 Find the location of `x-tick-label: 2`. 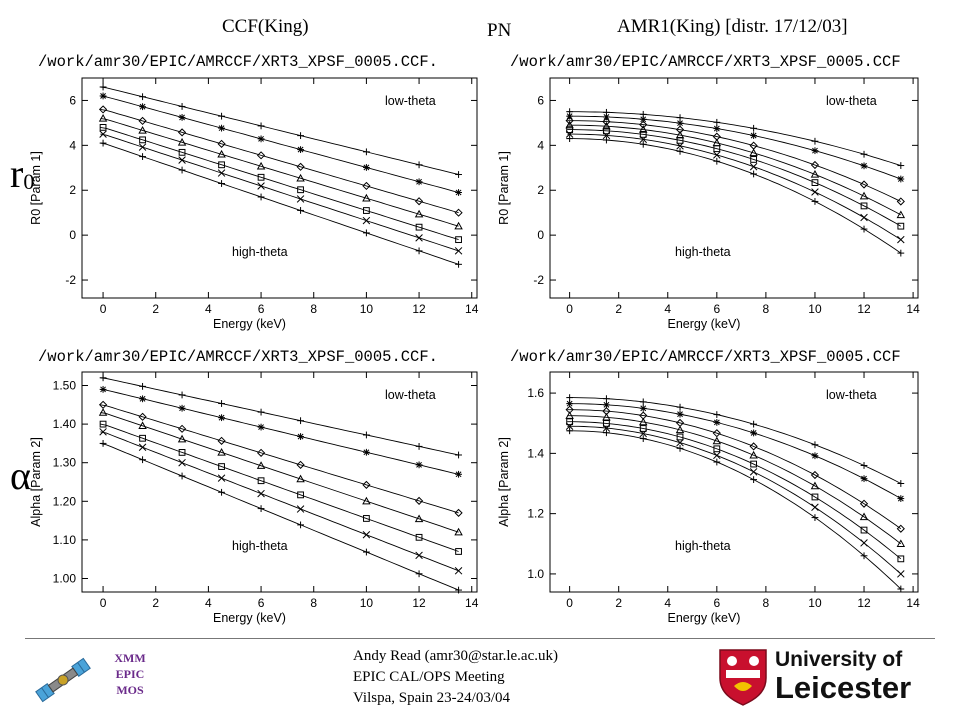

x-tick-label: 2 is located at coordinates (618, 603).